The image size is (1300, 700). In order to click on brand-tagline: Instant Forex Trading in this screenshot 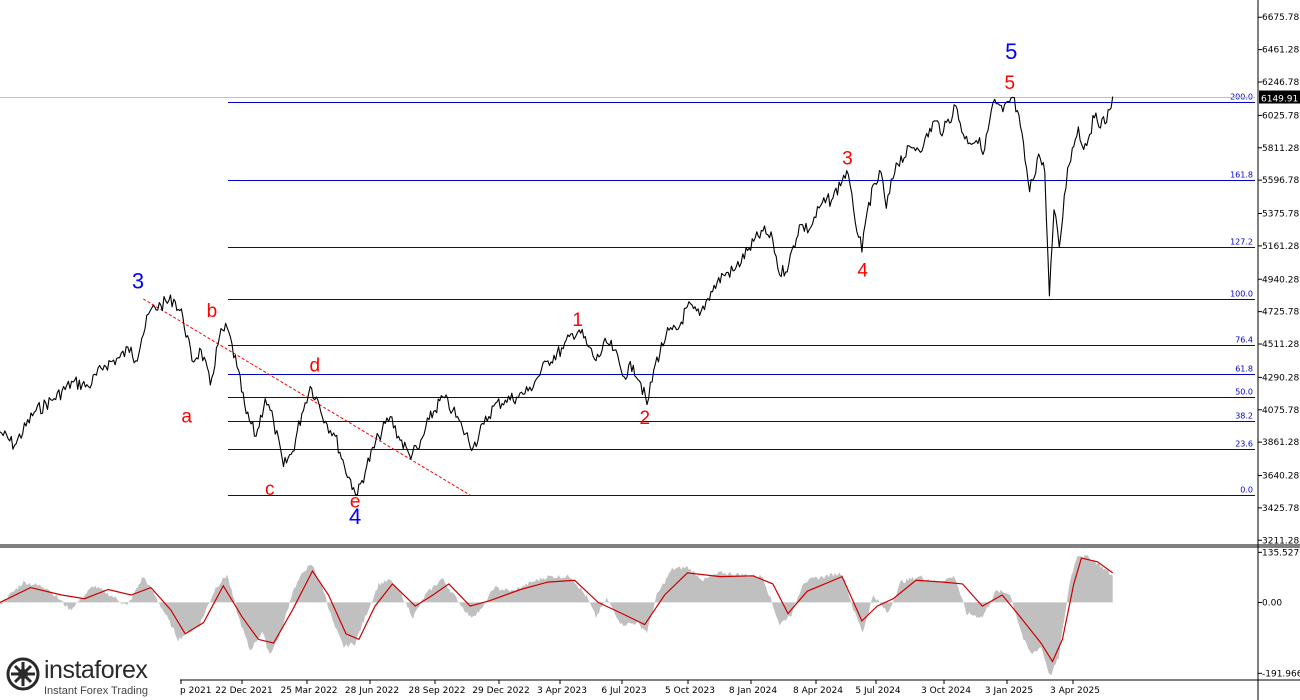, I will do `click(96, 691)`.